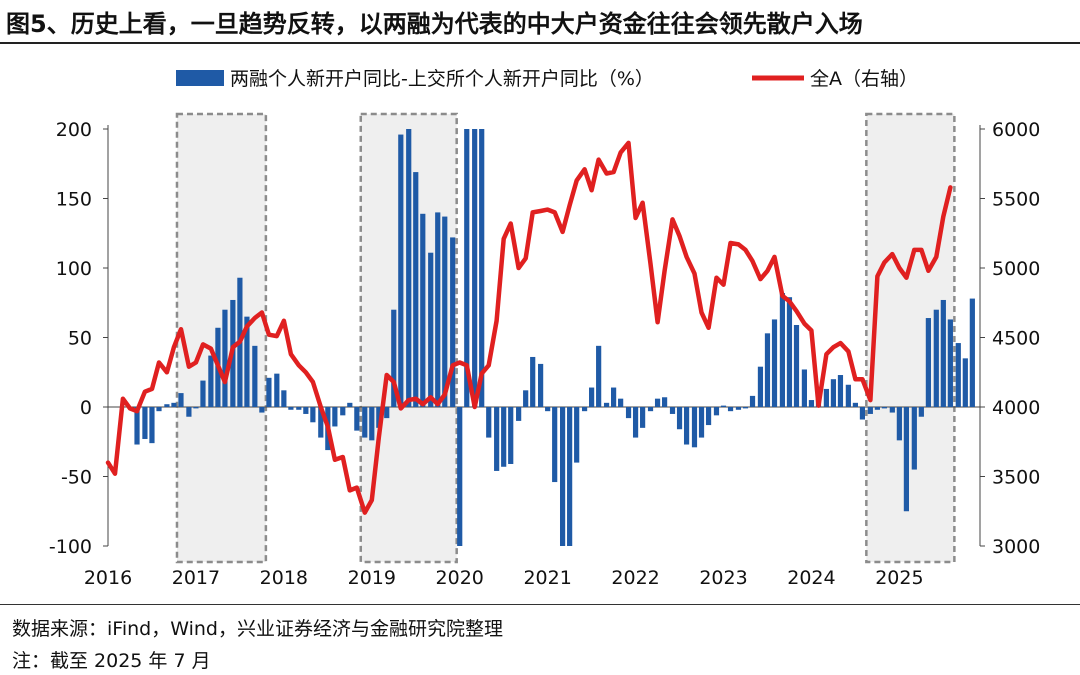  What do you see at coordinates (111, 661) in the screenshot?
I see `date-note: 注：截至 2025 年 7 月` at bounding box center [111, 661].